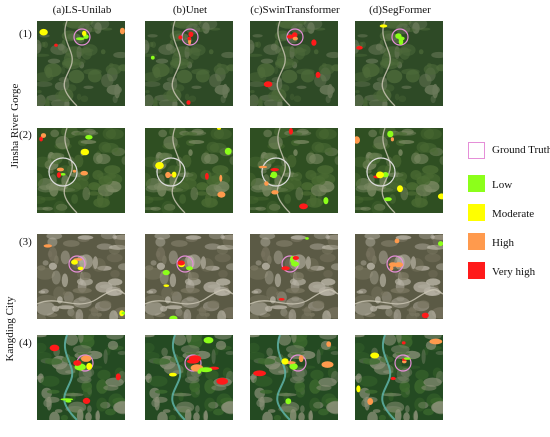  Describe the element at coordinates (476, 212) in the screenshot. I see `moderate-swatch` at that location.